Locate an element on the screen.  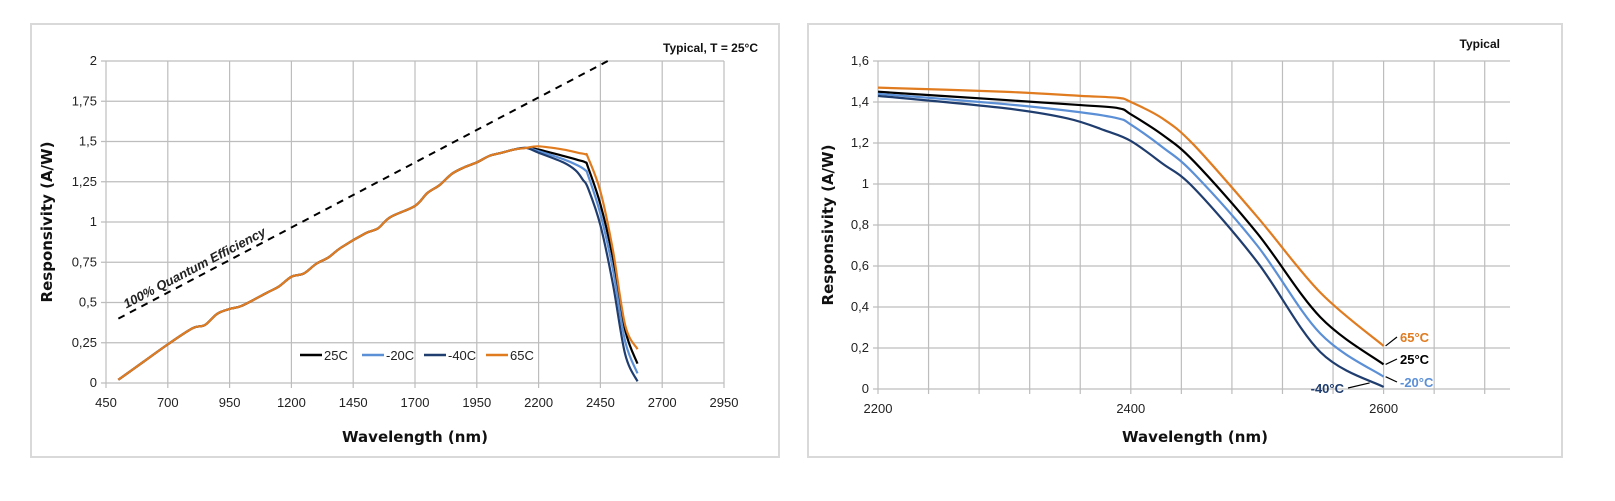
x-tick-label: 1950 is located at coordinates (476, 402).